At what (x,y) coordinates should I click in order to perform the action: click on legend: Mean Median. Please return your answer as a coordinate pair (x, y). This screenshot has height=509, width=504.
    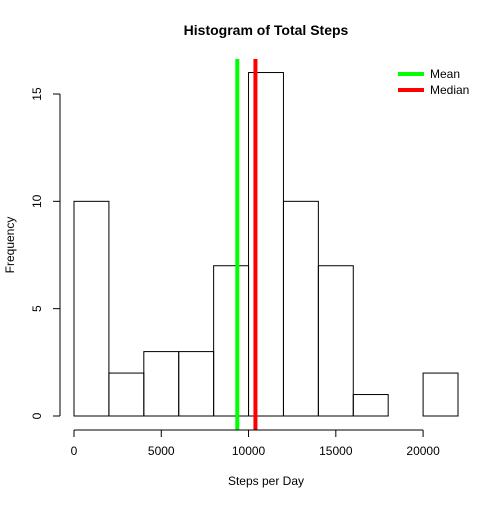
    Looking at the image, I should click on (433, 82).